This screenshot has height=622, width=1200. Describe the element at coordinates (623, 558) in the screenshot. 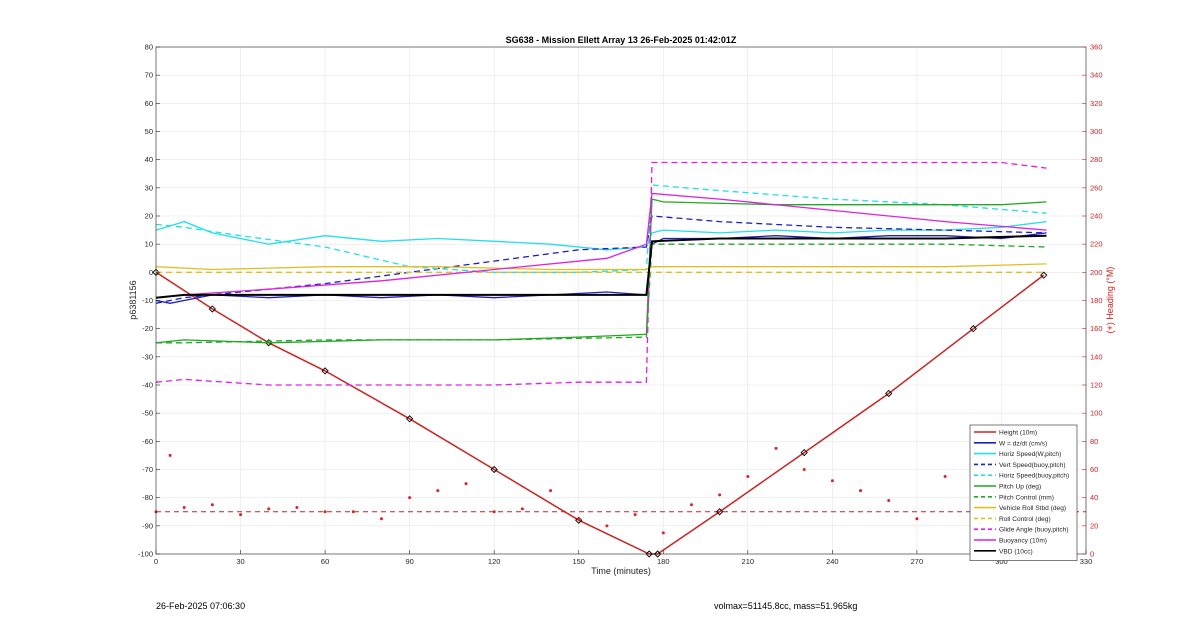

I see `x-axis-ticks: 0 30 60 90 120 150 180 210 240 270 300 330` at that location.